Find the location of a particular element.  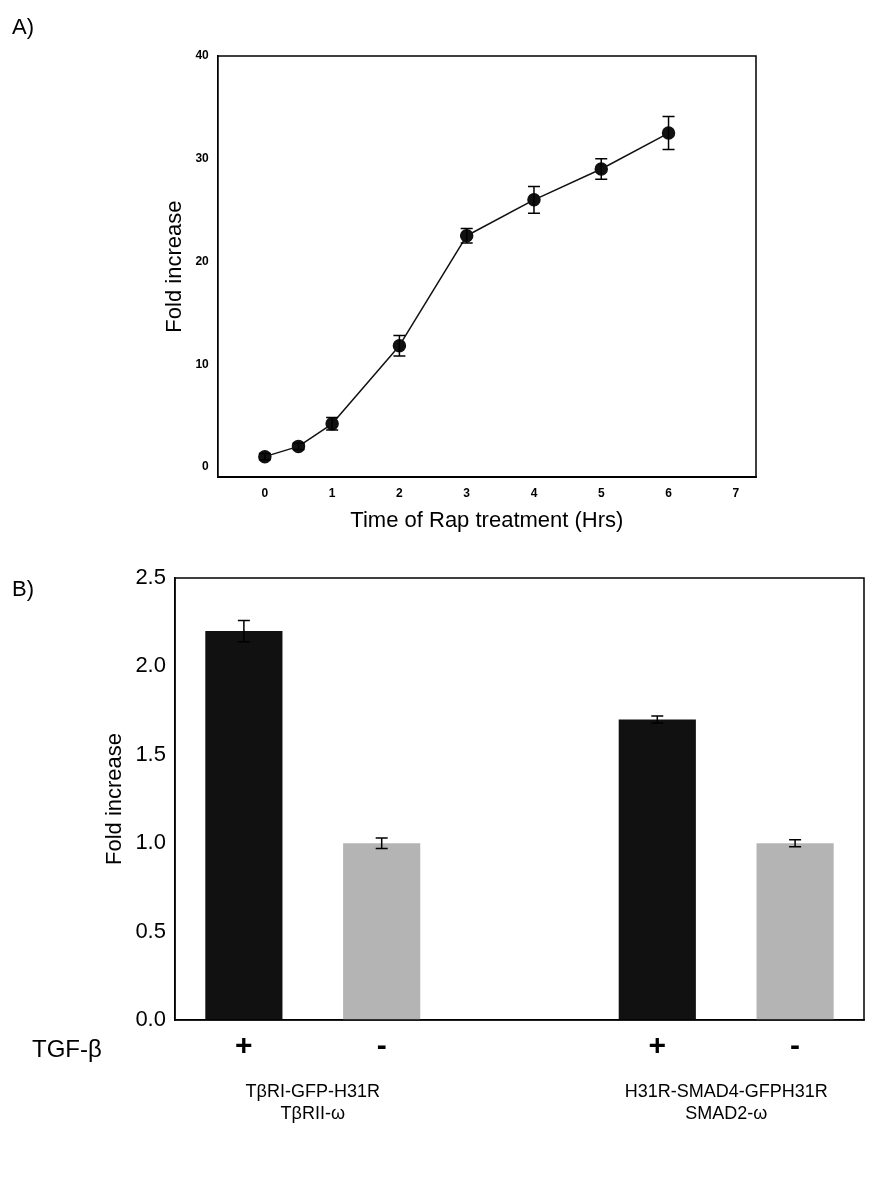

x-tick-label: 5 is located at coordinates (601, 492).